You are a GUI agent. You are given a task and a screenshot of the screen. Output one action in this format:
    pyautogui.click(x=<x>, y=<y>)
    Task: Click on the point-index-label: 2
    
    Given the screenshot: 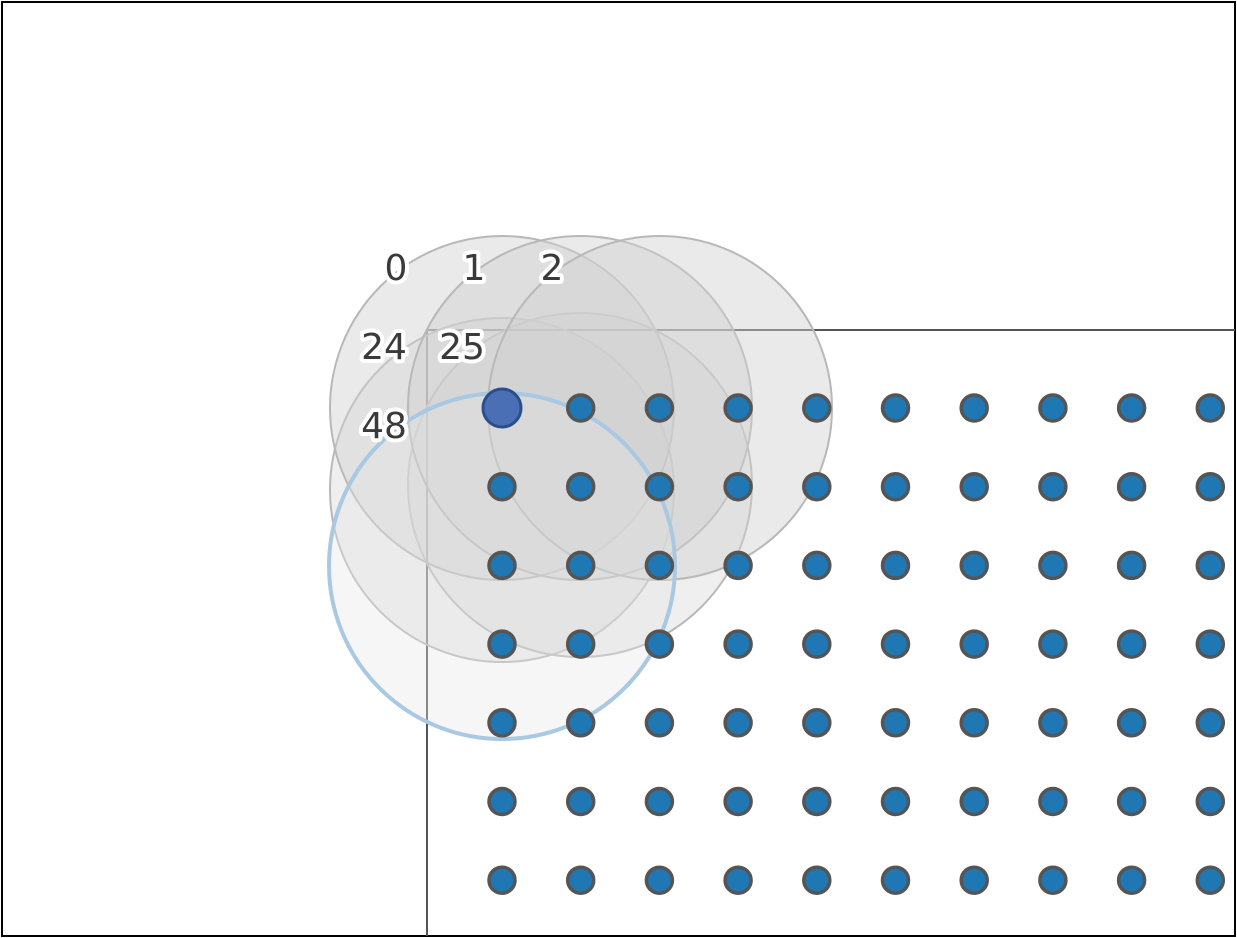 What is the action you would take?
    pyautogui.click(x=552, y=268)
    